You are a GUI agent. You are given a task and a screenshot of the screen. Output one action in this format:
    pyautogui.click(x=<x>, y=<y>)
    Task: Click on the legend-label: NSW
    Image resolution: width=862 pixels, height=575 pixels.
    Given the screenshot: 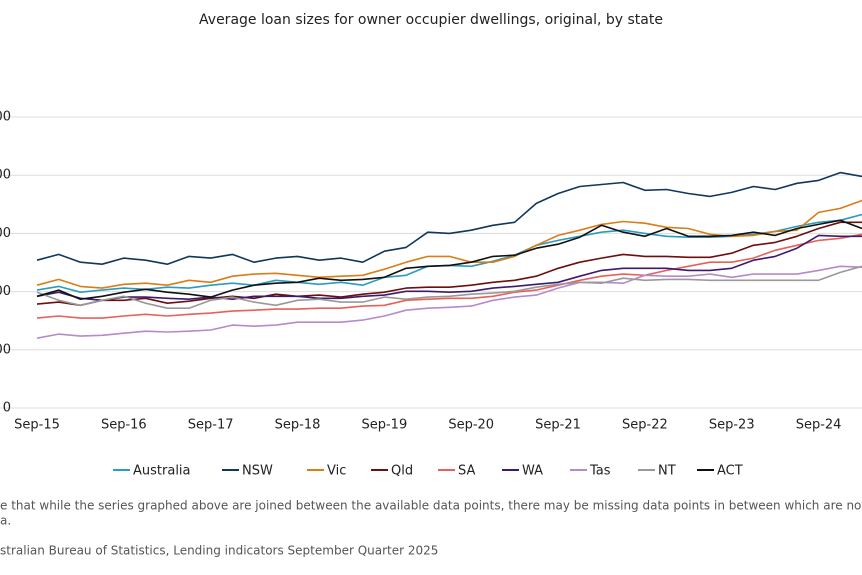 What is the action you would take?
    pyautogui.click(x=257, y=471)
    